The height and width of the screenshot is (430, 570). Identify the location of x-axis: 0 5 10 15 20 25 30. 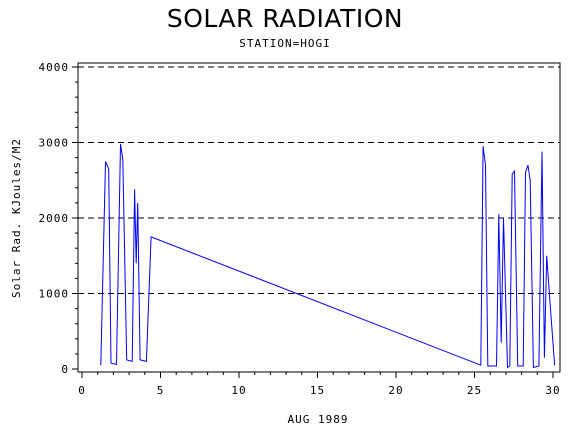
(319, 384).